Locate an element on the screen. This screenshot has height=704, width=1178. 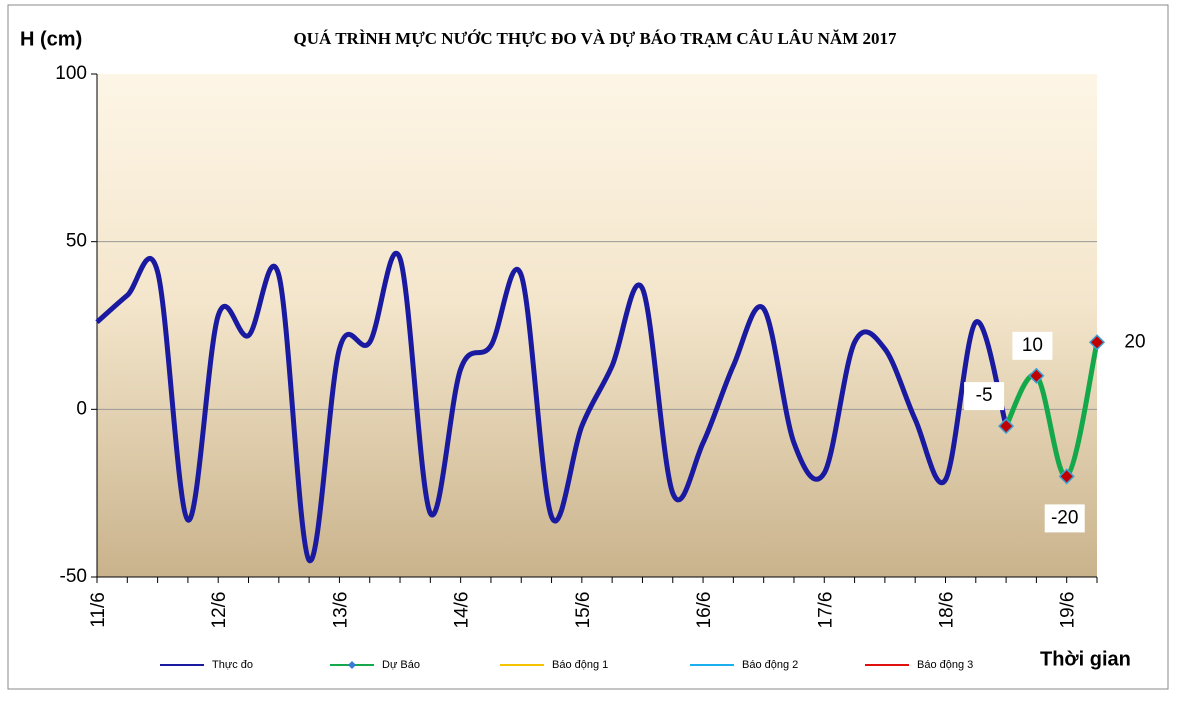
y-tick-label: 0 is located at coordinates (81, 408).